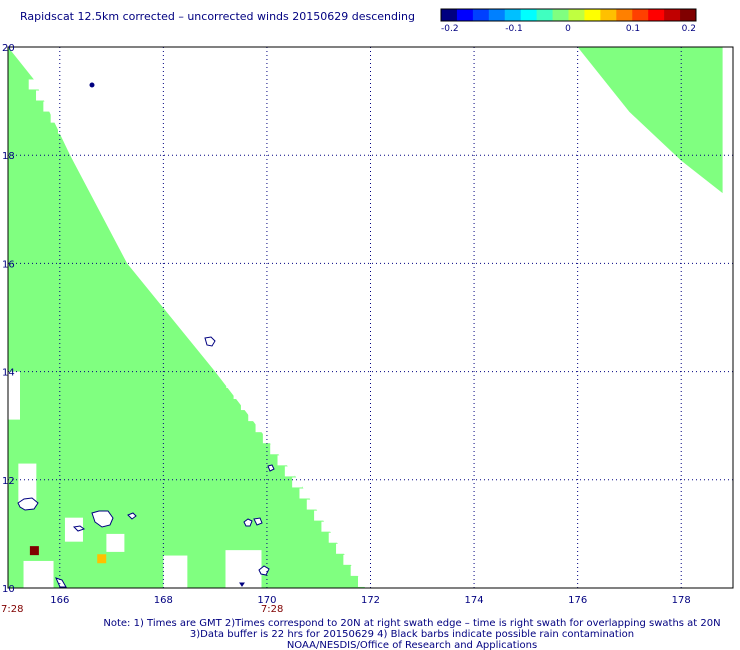 The height and width of the screenshot is (650, 740). Describe the element at coordinates (8, 264) in the screenshot. I see `y-tick-label: 16` at that location.